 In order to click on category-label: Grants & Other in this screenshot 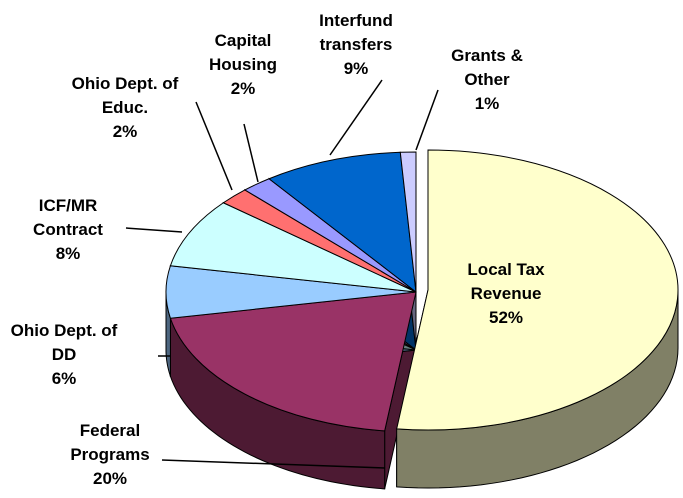, I will do `click(487, 67)`.